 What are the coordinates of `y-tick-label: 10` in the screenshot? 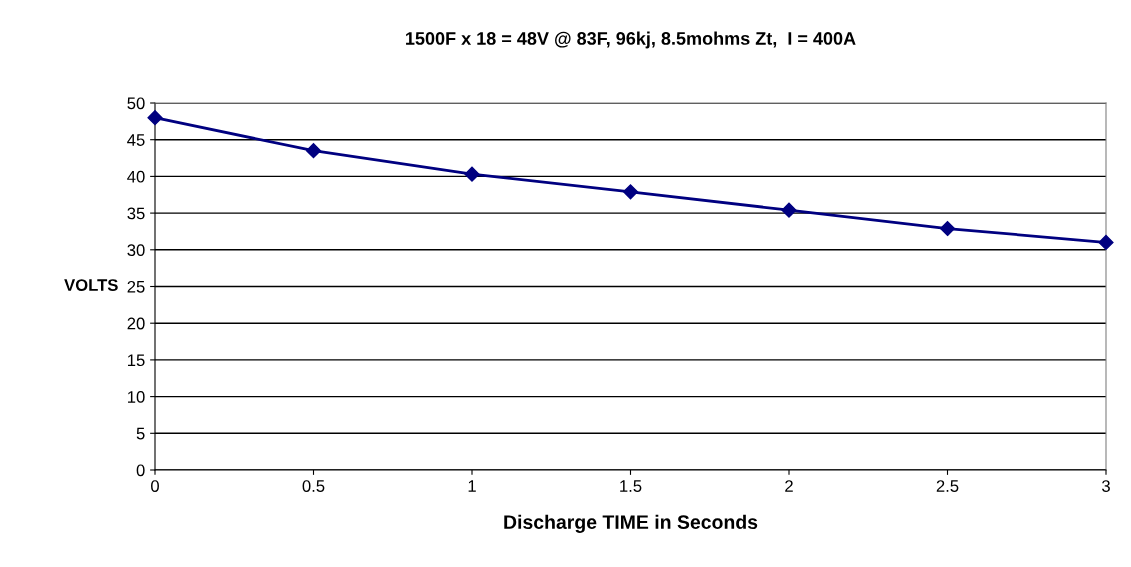 It's located at (136, 397).